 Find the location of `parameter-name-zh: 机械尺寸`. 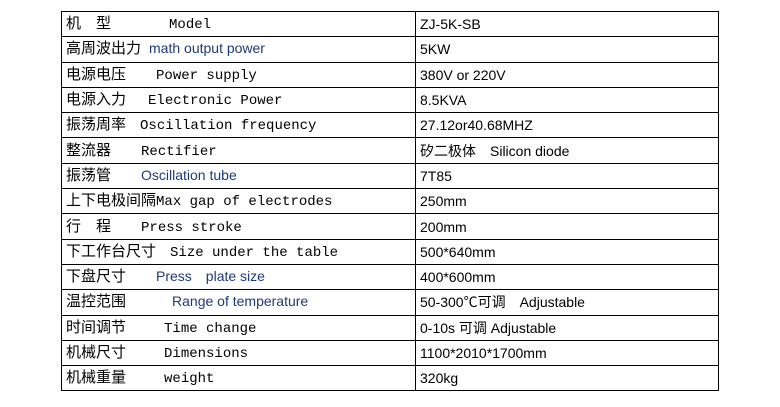

parameter-name-zh: 机械尺寸 is located at coordinates (96, 352).